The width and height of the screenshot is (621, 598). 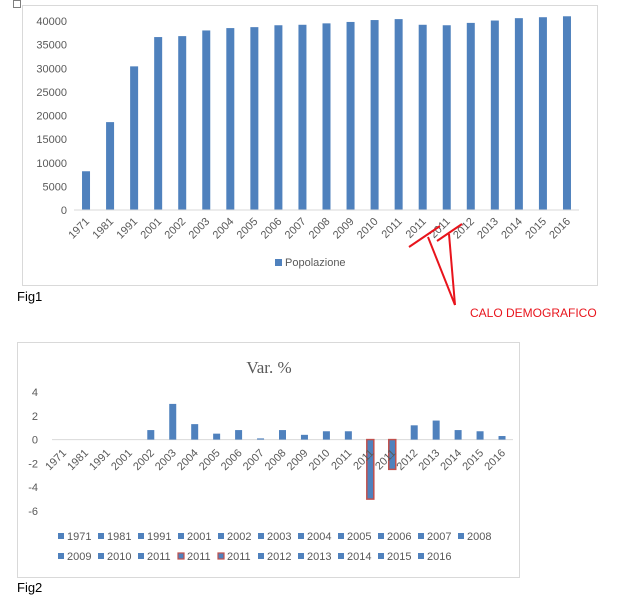 I want to click on y-tick-label: 40000, so click(x=51, y=22).